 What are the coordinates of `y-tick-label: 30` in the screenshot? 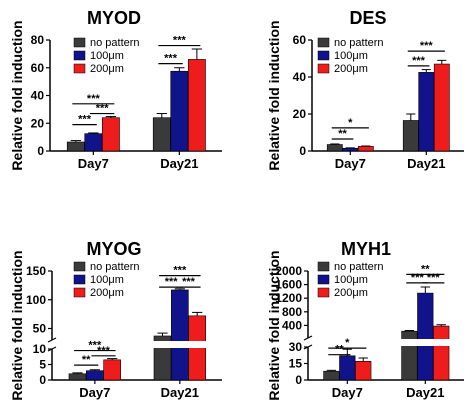 It's located at (296, 347).